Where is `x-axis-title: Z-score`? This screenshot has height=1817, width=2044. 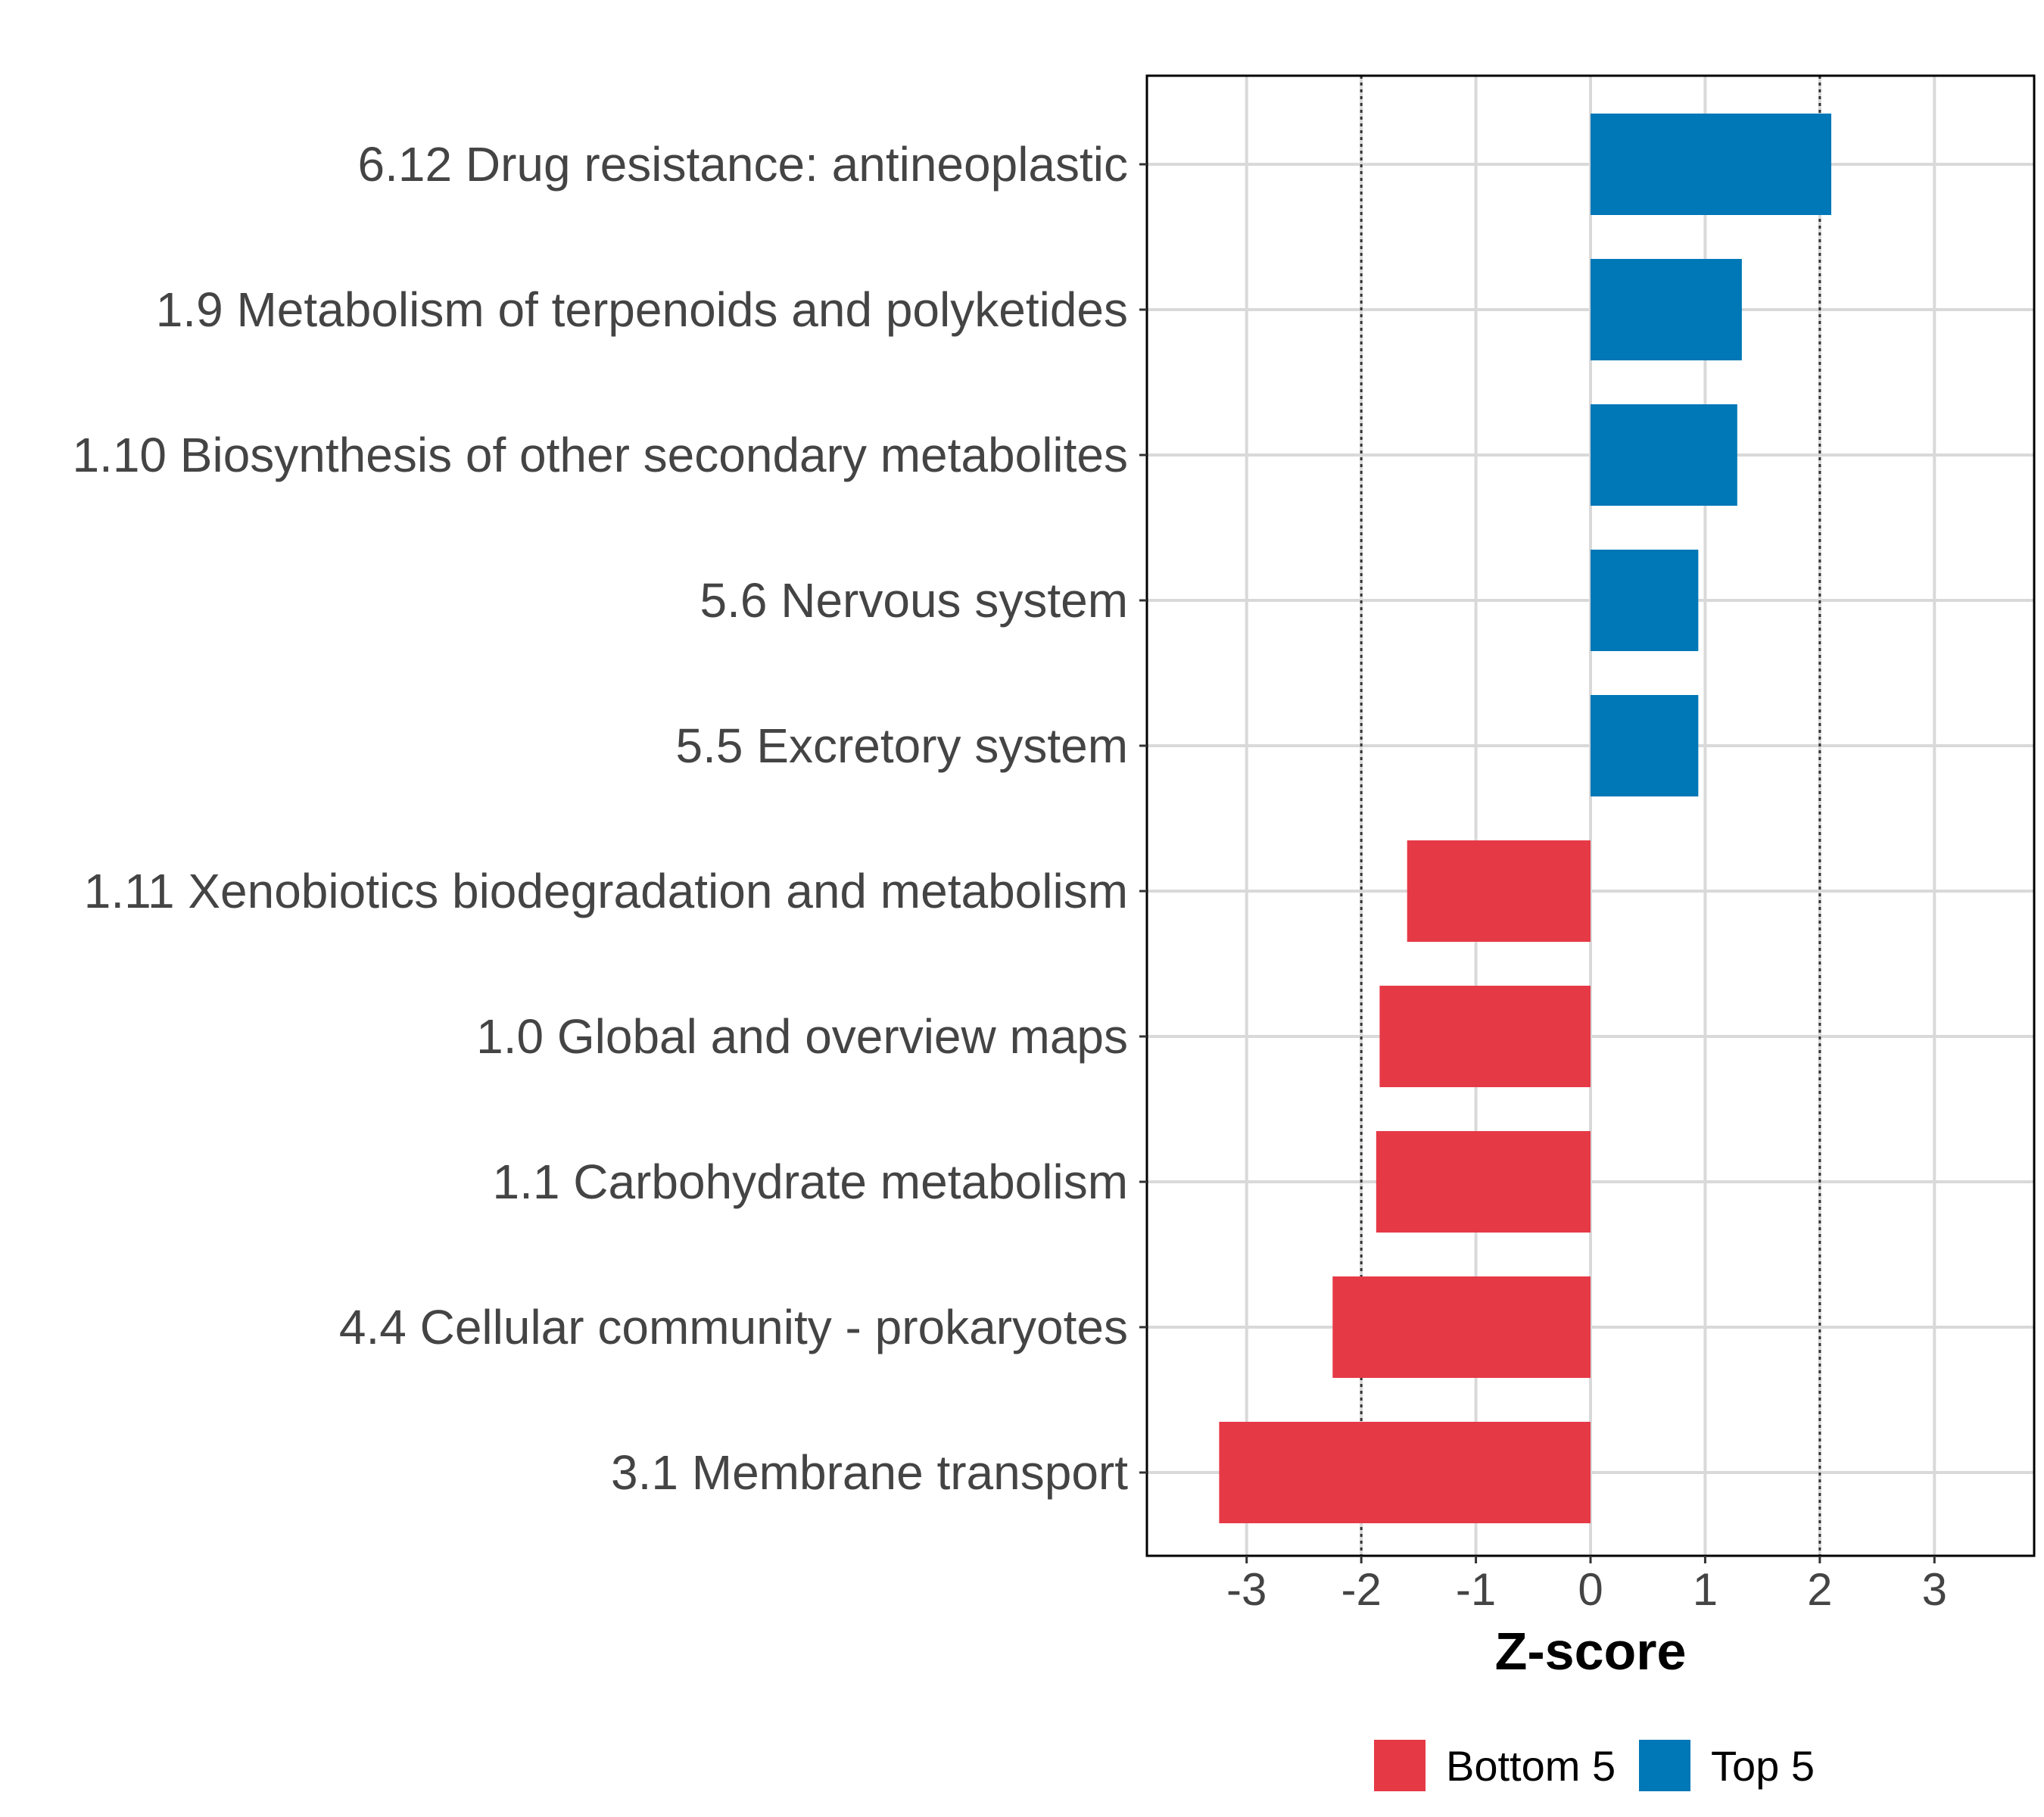
x-axis-title: Z-score is located at coordinates (1591, 1652).